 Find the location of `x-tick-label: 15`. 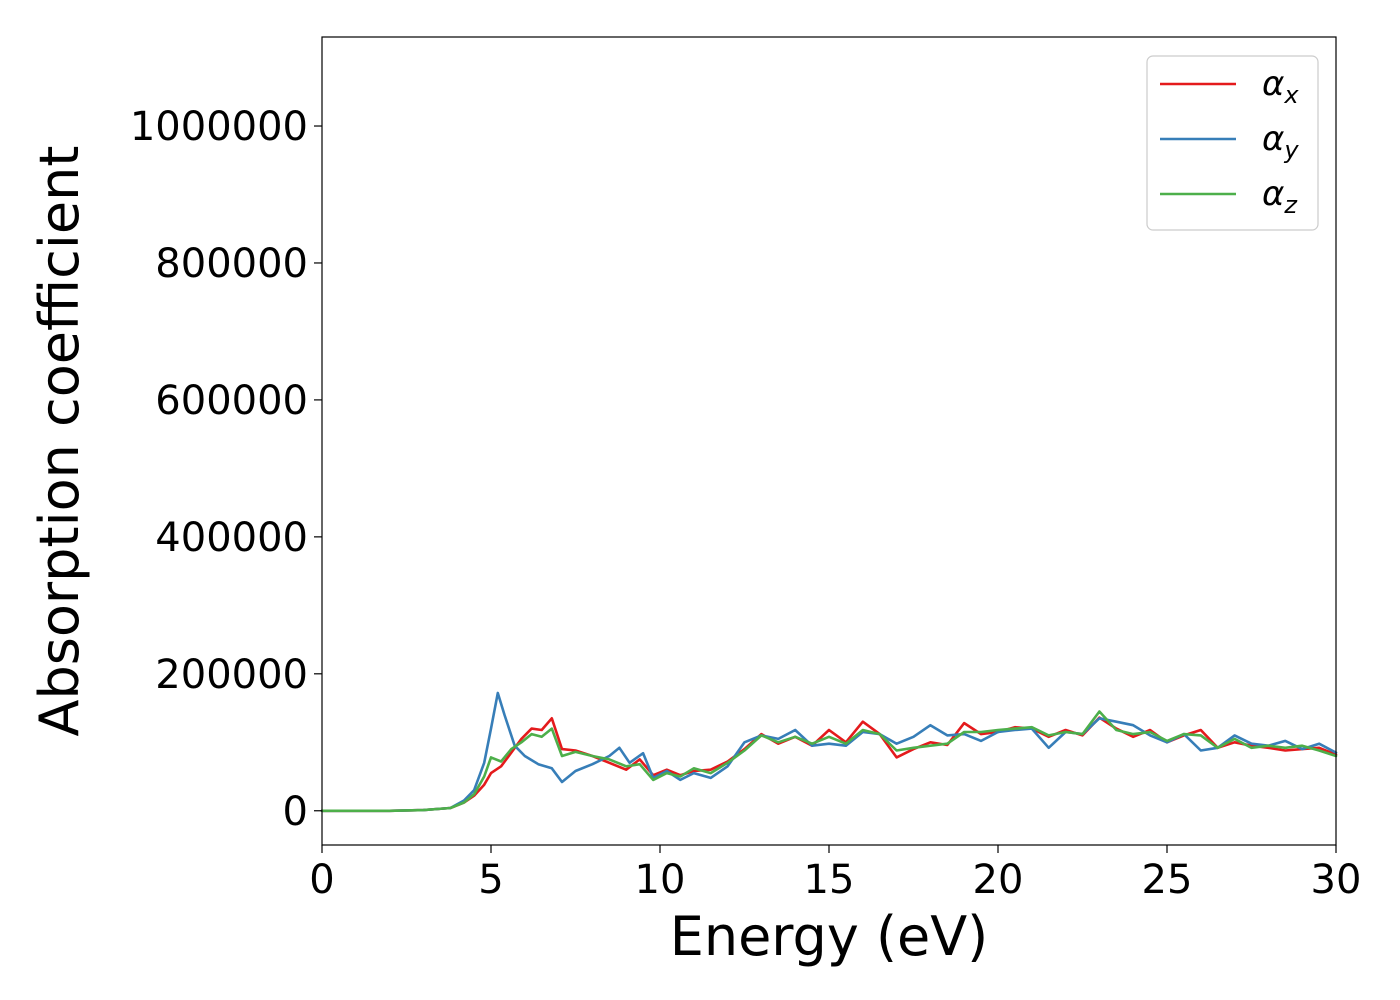

x-tick-label: 15 is located at coordinates (829, 880).